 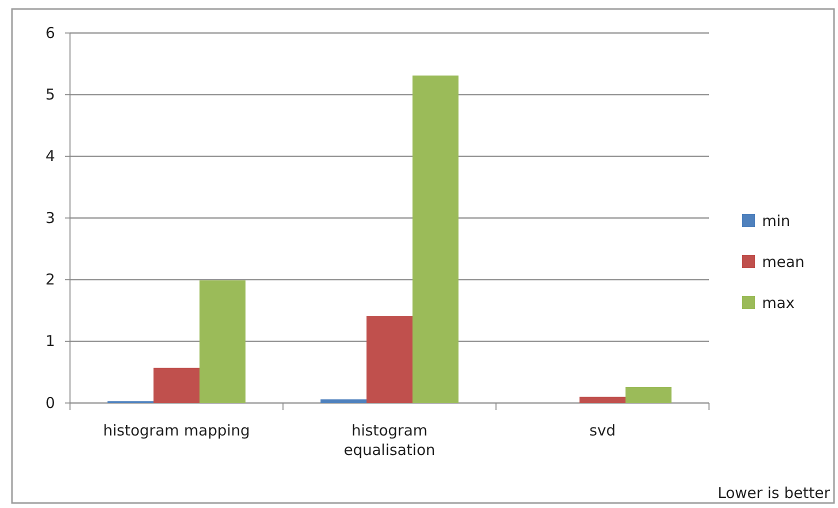 I want to click on y-tick-label: 5, so click(x=50, y=94).